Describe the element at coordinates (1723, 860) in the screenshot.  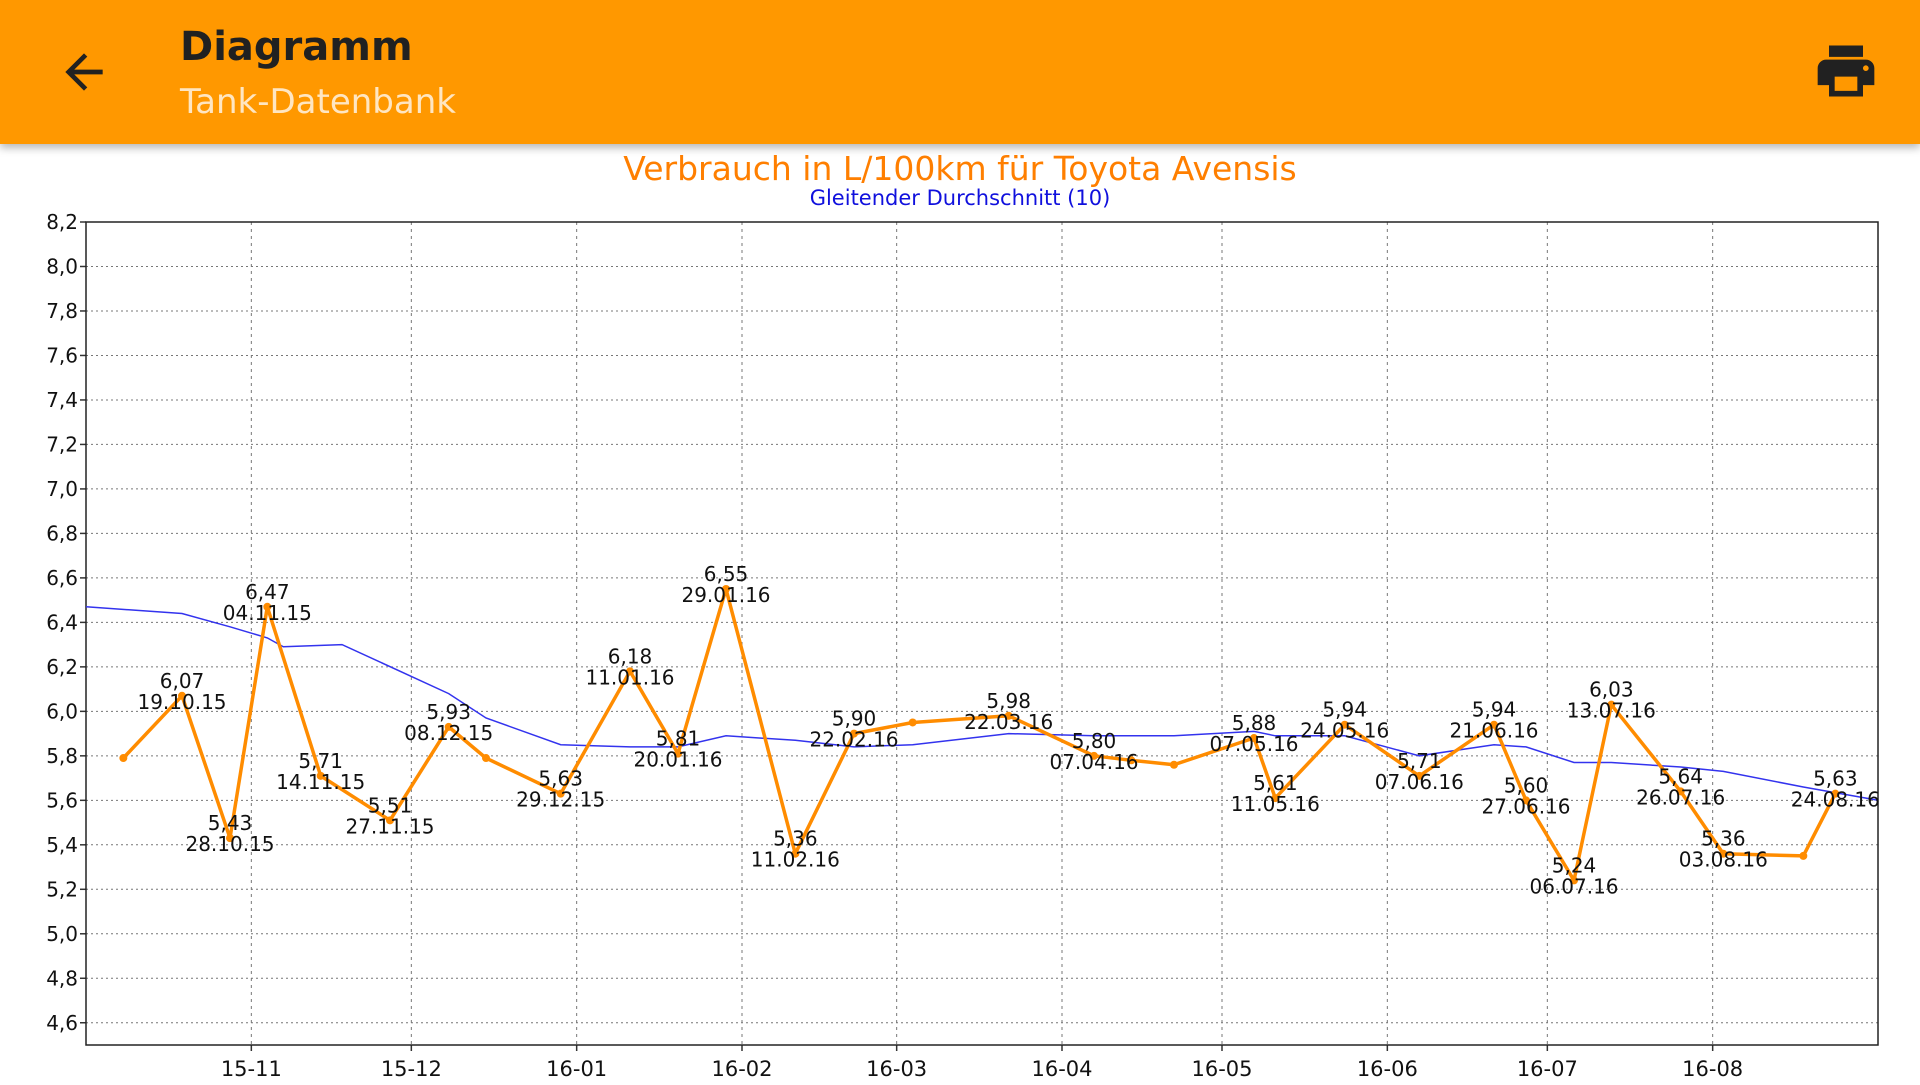
I see `date-label: 03.08.16` at that location.